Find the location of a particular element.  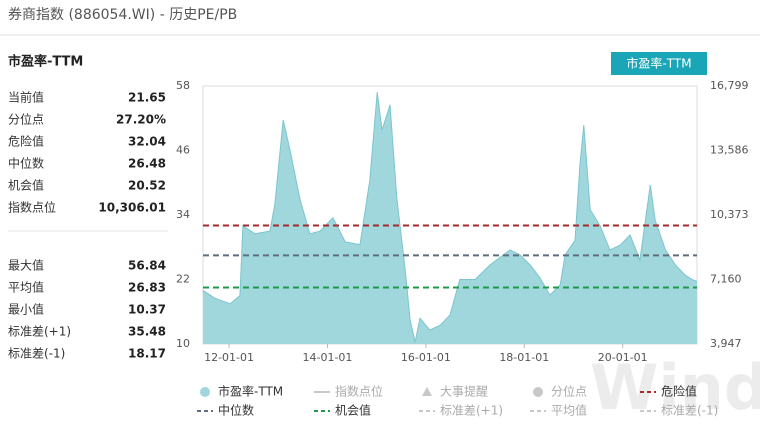

stat-value: 26.48 is located at coordinates (147, 164).